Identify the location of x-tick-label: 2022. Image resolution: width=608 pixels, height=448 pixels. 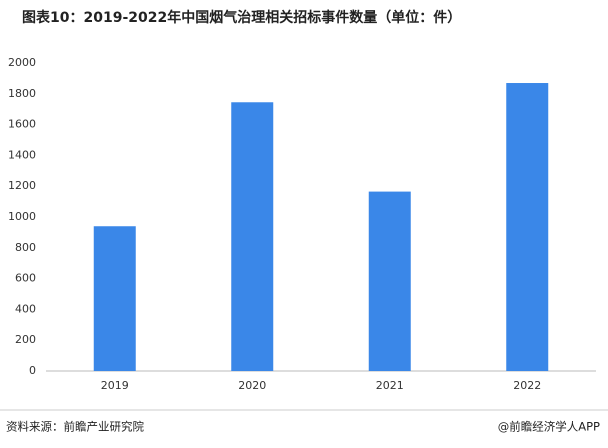
(527, 385).